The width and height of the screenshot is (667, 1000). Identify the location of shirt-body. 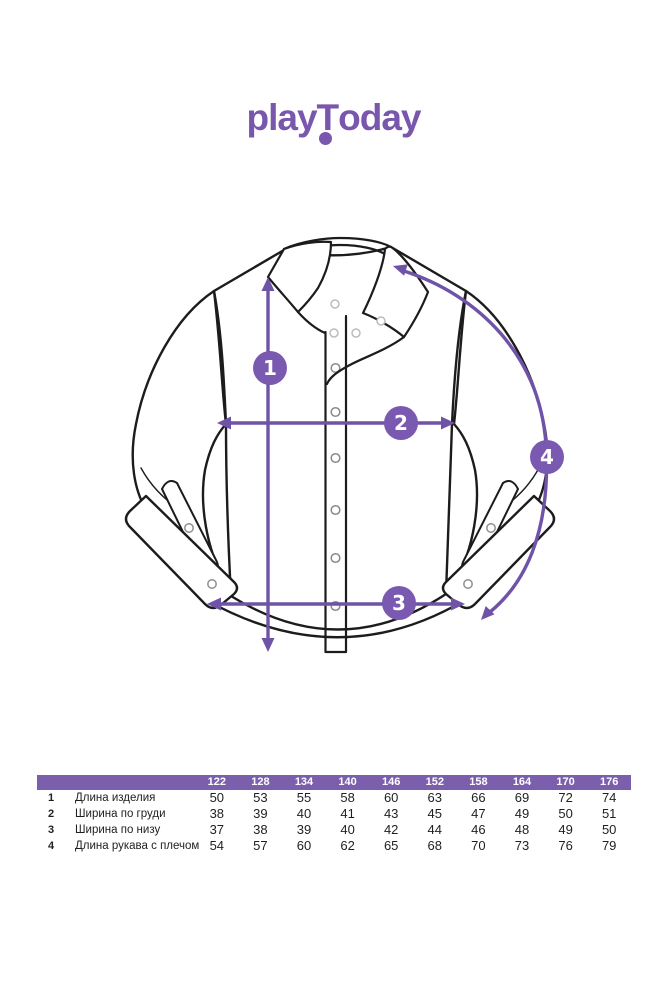
(340, 438).